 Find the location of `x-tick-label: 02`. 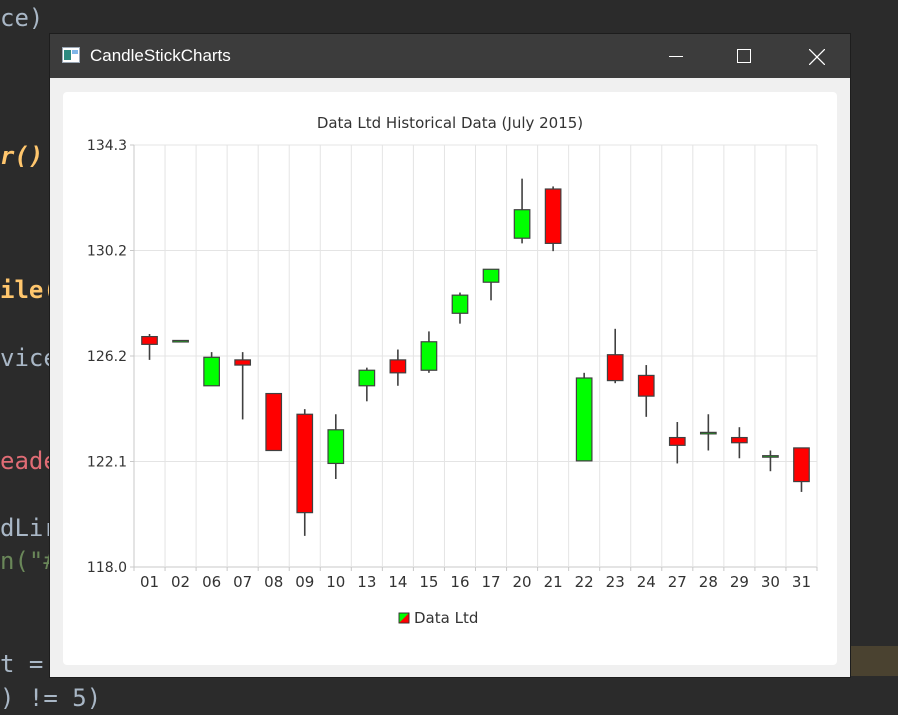

x-tick-label: 02 is located at coordinates (180, 582).